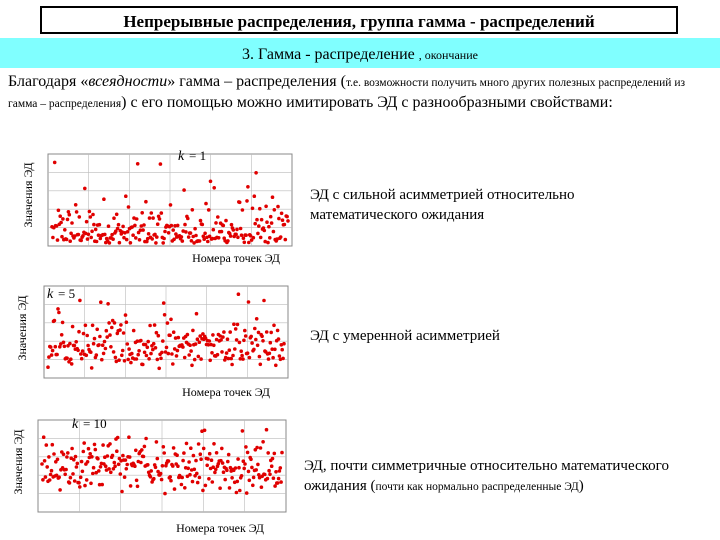 The width and height of the screenshot is (720, 540). What do you see at coordinates (95, 423) in the screenshot?
I see `k-value: = 10` at bounding box center [95, 423].